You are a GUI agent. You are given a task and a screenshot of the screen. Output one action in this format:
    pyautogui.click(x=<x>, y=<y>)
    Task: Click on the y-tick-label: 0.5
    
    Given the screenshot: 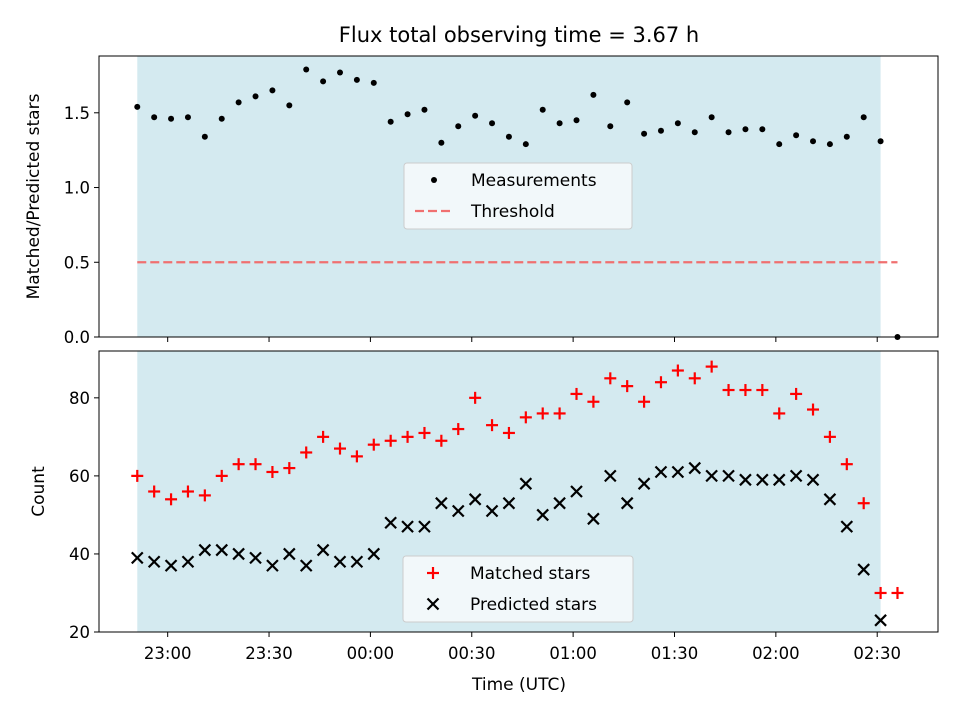 What is the action you would take?
    pyautogui.click(x=77, y=262)
    